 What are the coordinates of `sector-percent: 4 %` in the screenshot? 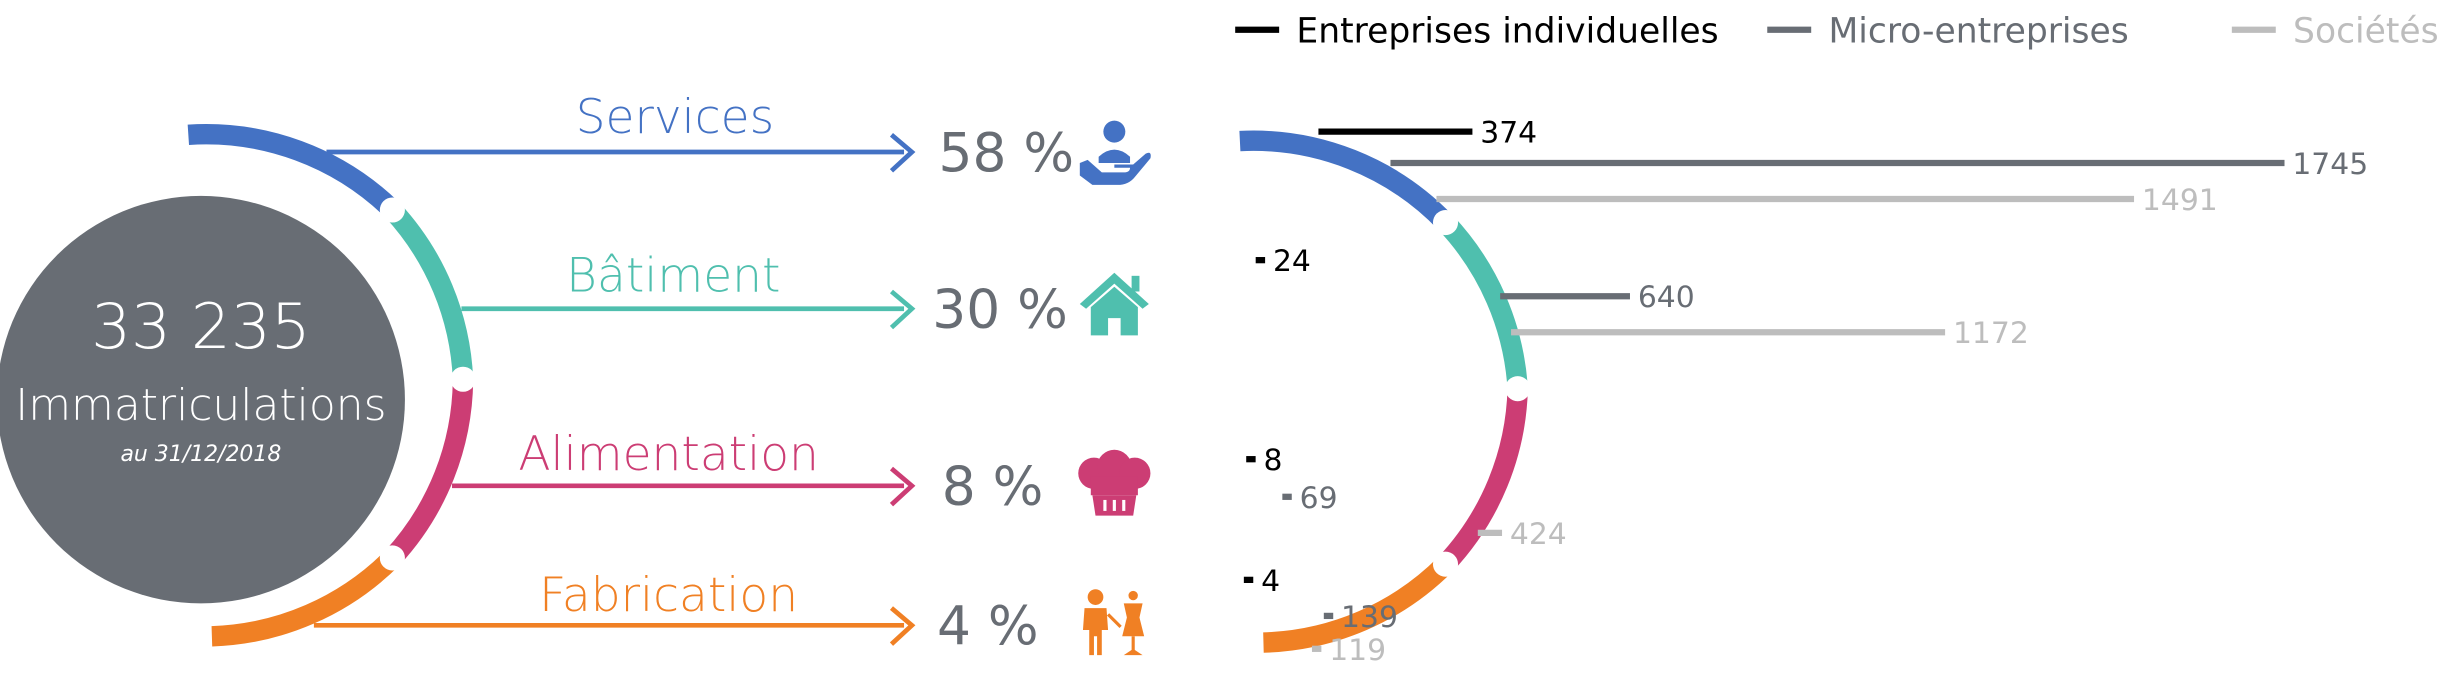 It's located at (988, 626).